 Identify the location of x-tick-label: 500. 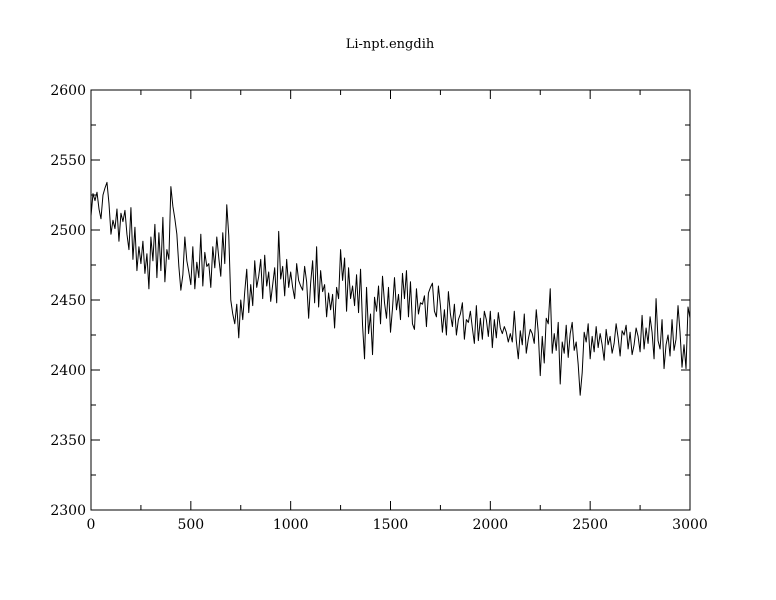
(190, 525).